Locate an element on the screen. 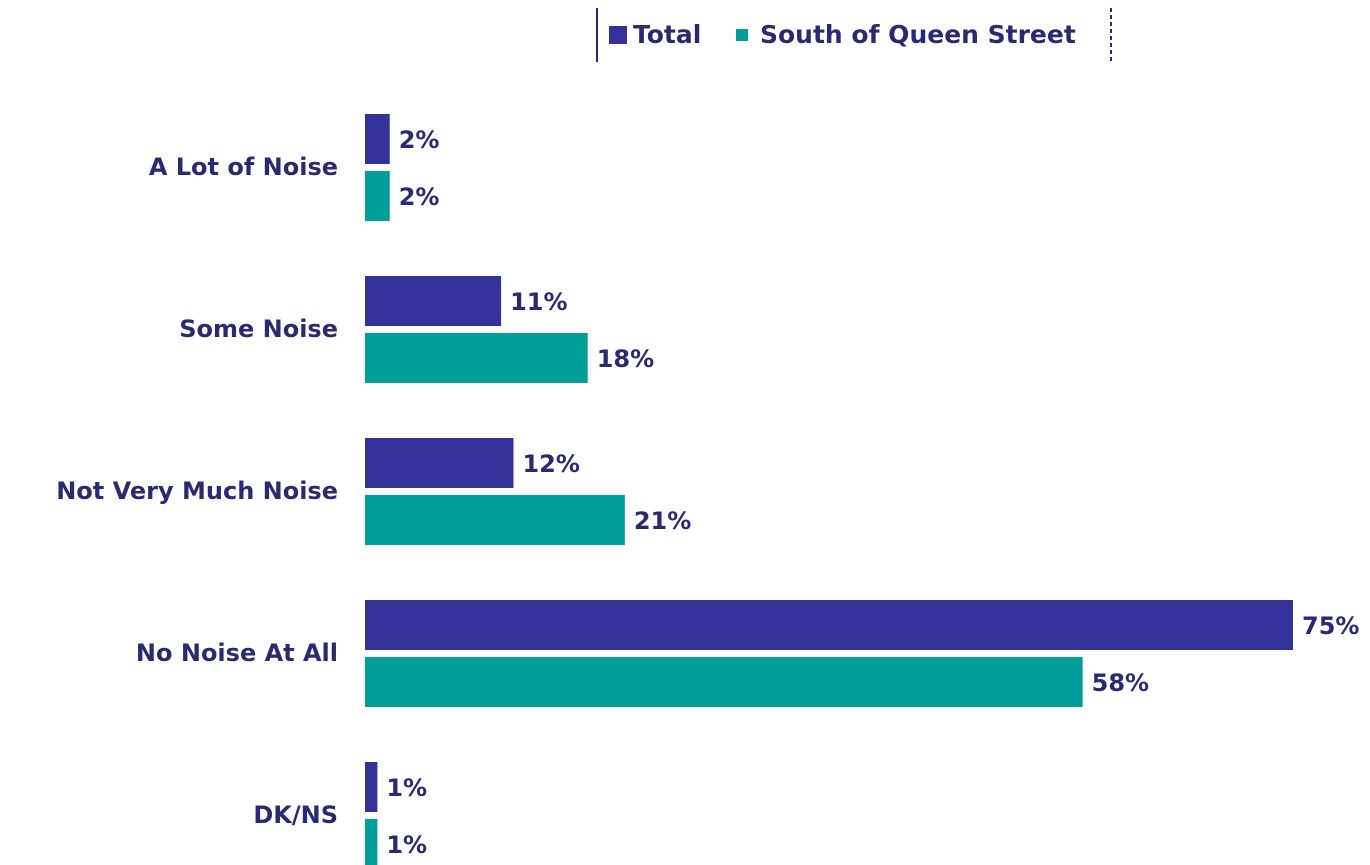  category-label: No Noise At All is located at coordinates (237, 653).